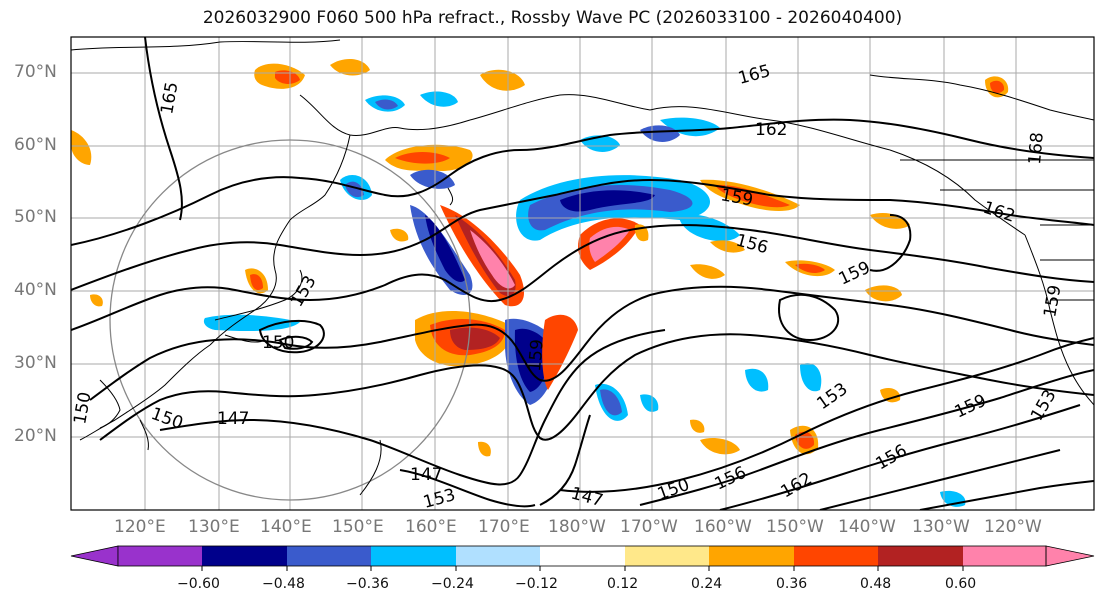 Image resolution: width=1105 pixels, height=604 pixels. I want to click on contour-label-159-central: 159, so click(536, 355).